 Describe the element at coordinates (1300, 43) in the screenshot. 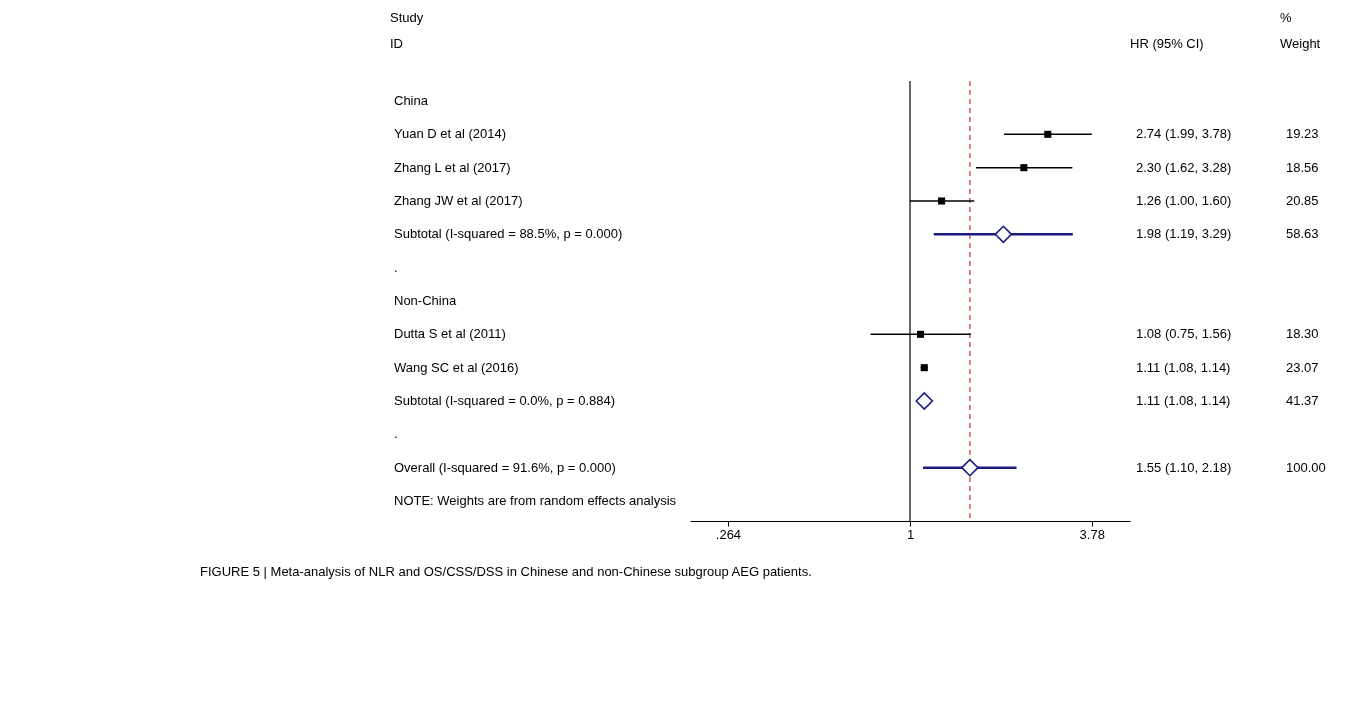

I see `text: Weight` at that location.